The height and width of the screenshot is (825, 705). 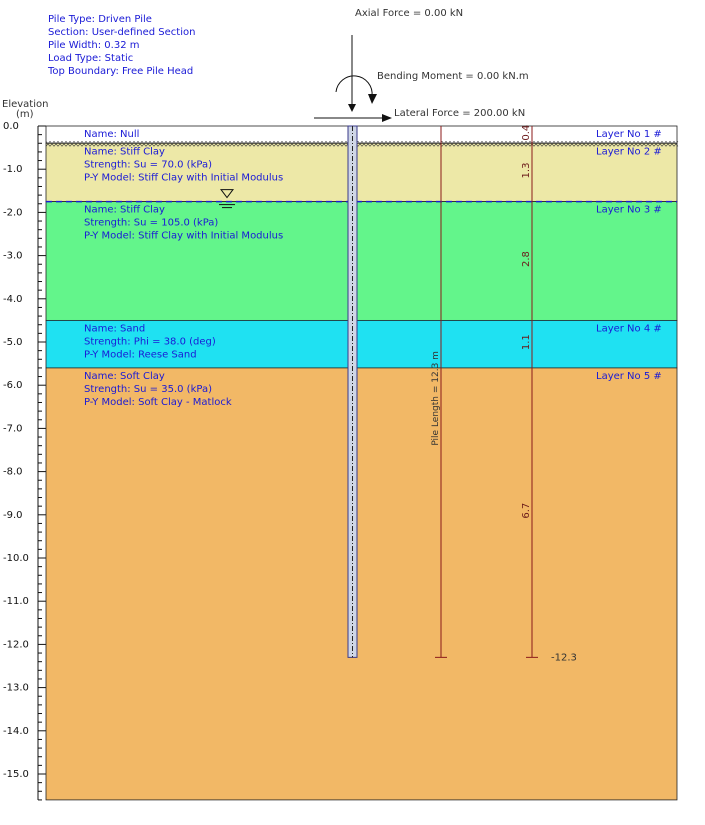 What do you see at coordinates (13, 385) in the screenshot?
I see `axis-tick-label: -6.0` at bounding box center [13, 385].